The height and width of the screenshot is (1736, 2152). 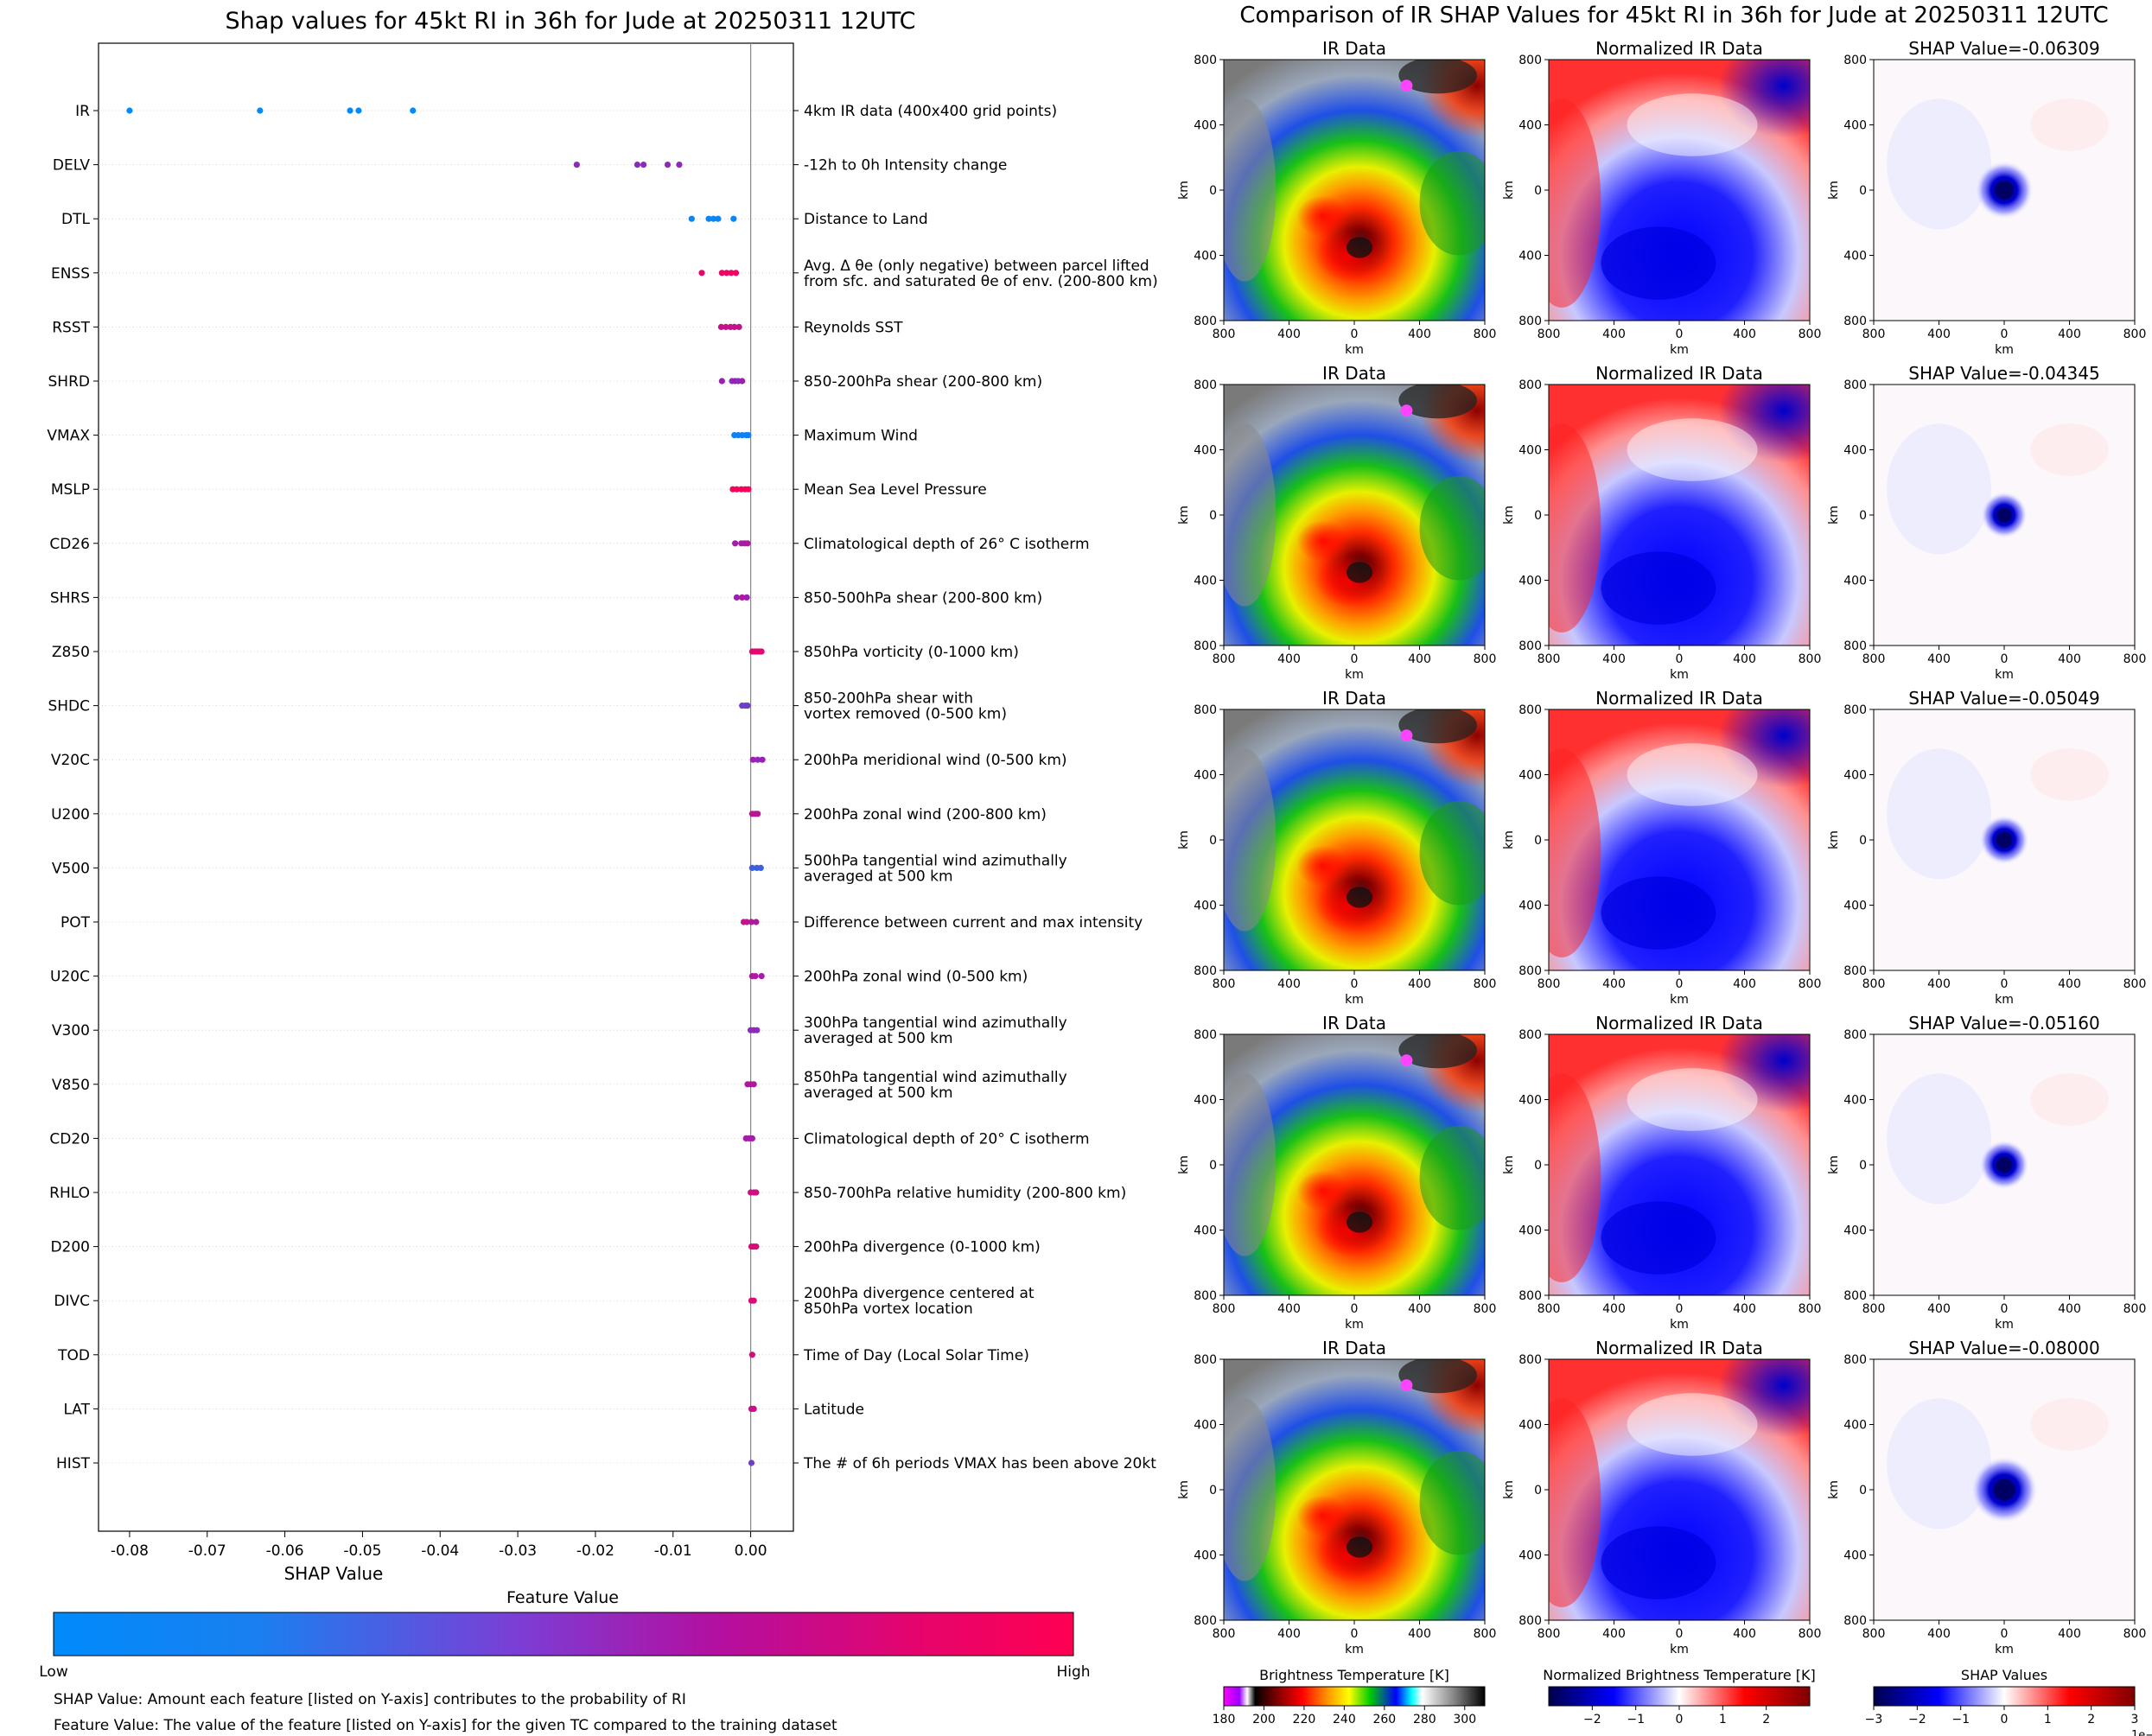 What do you see at coordinates (905, 166) in the screenshot?
I see `feature-desc-delv: -12h to 0h Intensity change` at bounding box center [905, 166].